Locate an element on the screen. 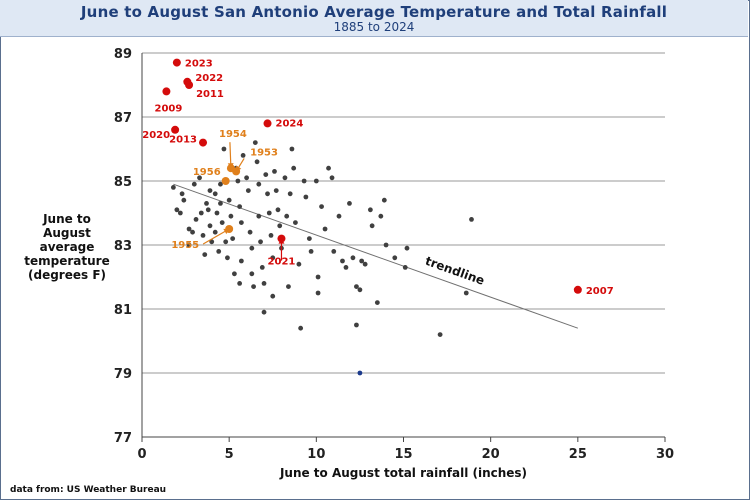 This screenshot has width=750, height=500. trendline-label: trendline is located at coordinates (454, 271).